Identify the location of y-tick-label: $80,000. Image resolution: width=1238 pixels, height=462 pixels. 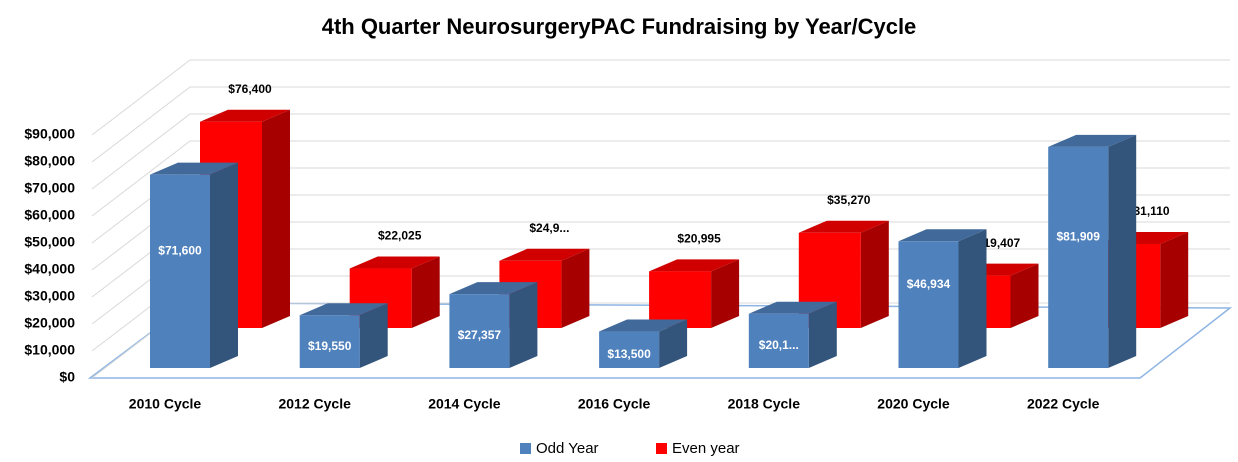
(49, 161).